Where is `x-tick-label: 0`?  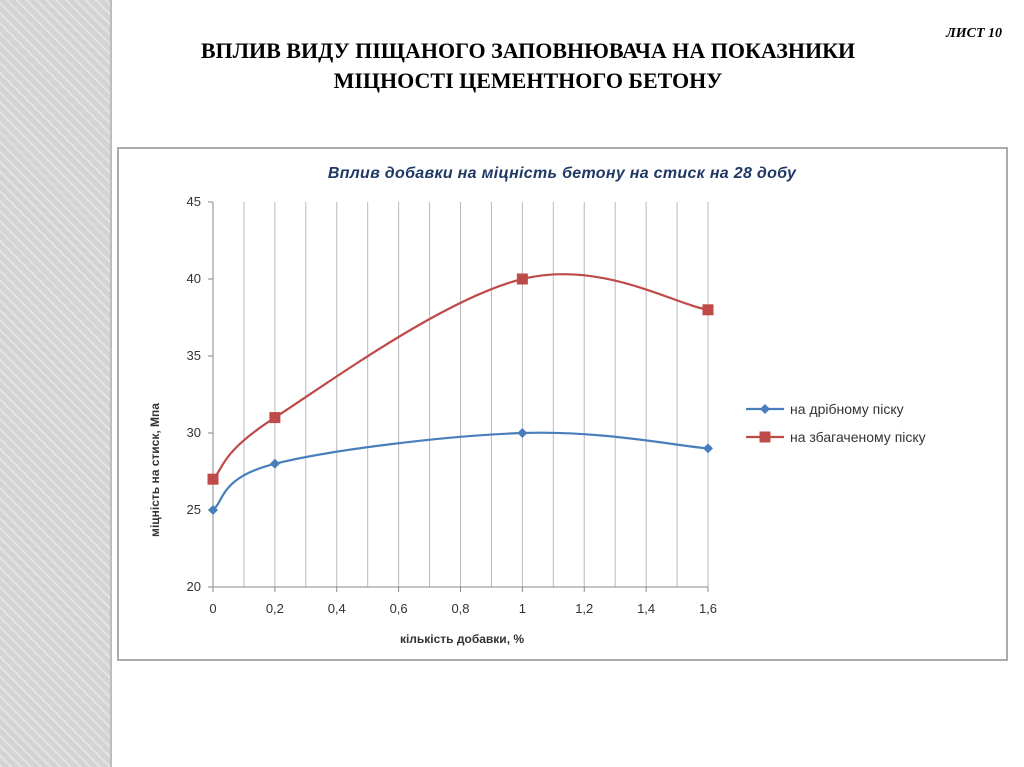 x-tick-label: 0 is located at coordinates (212, 608).